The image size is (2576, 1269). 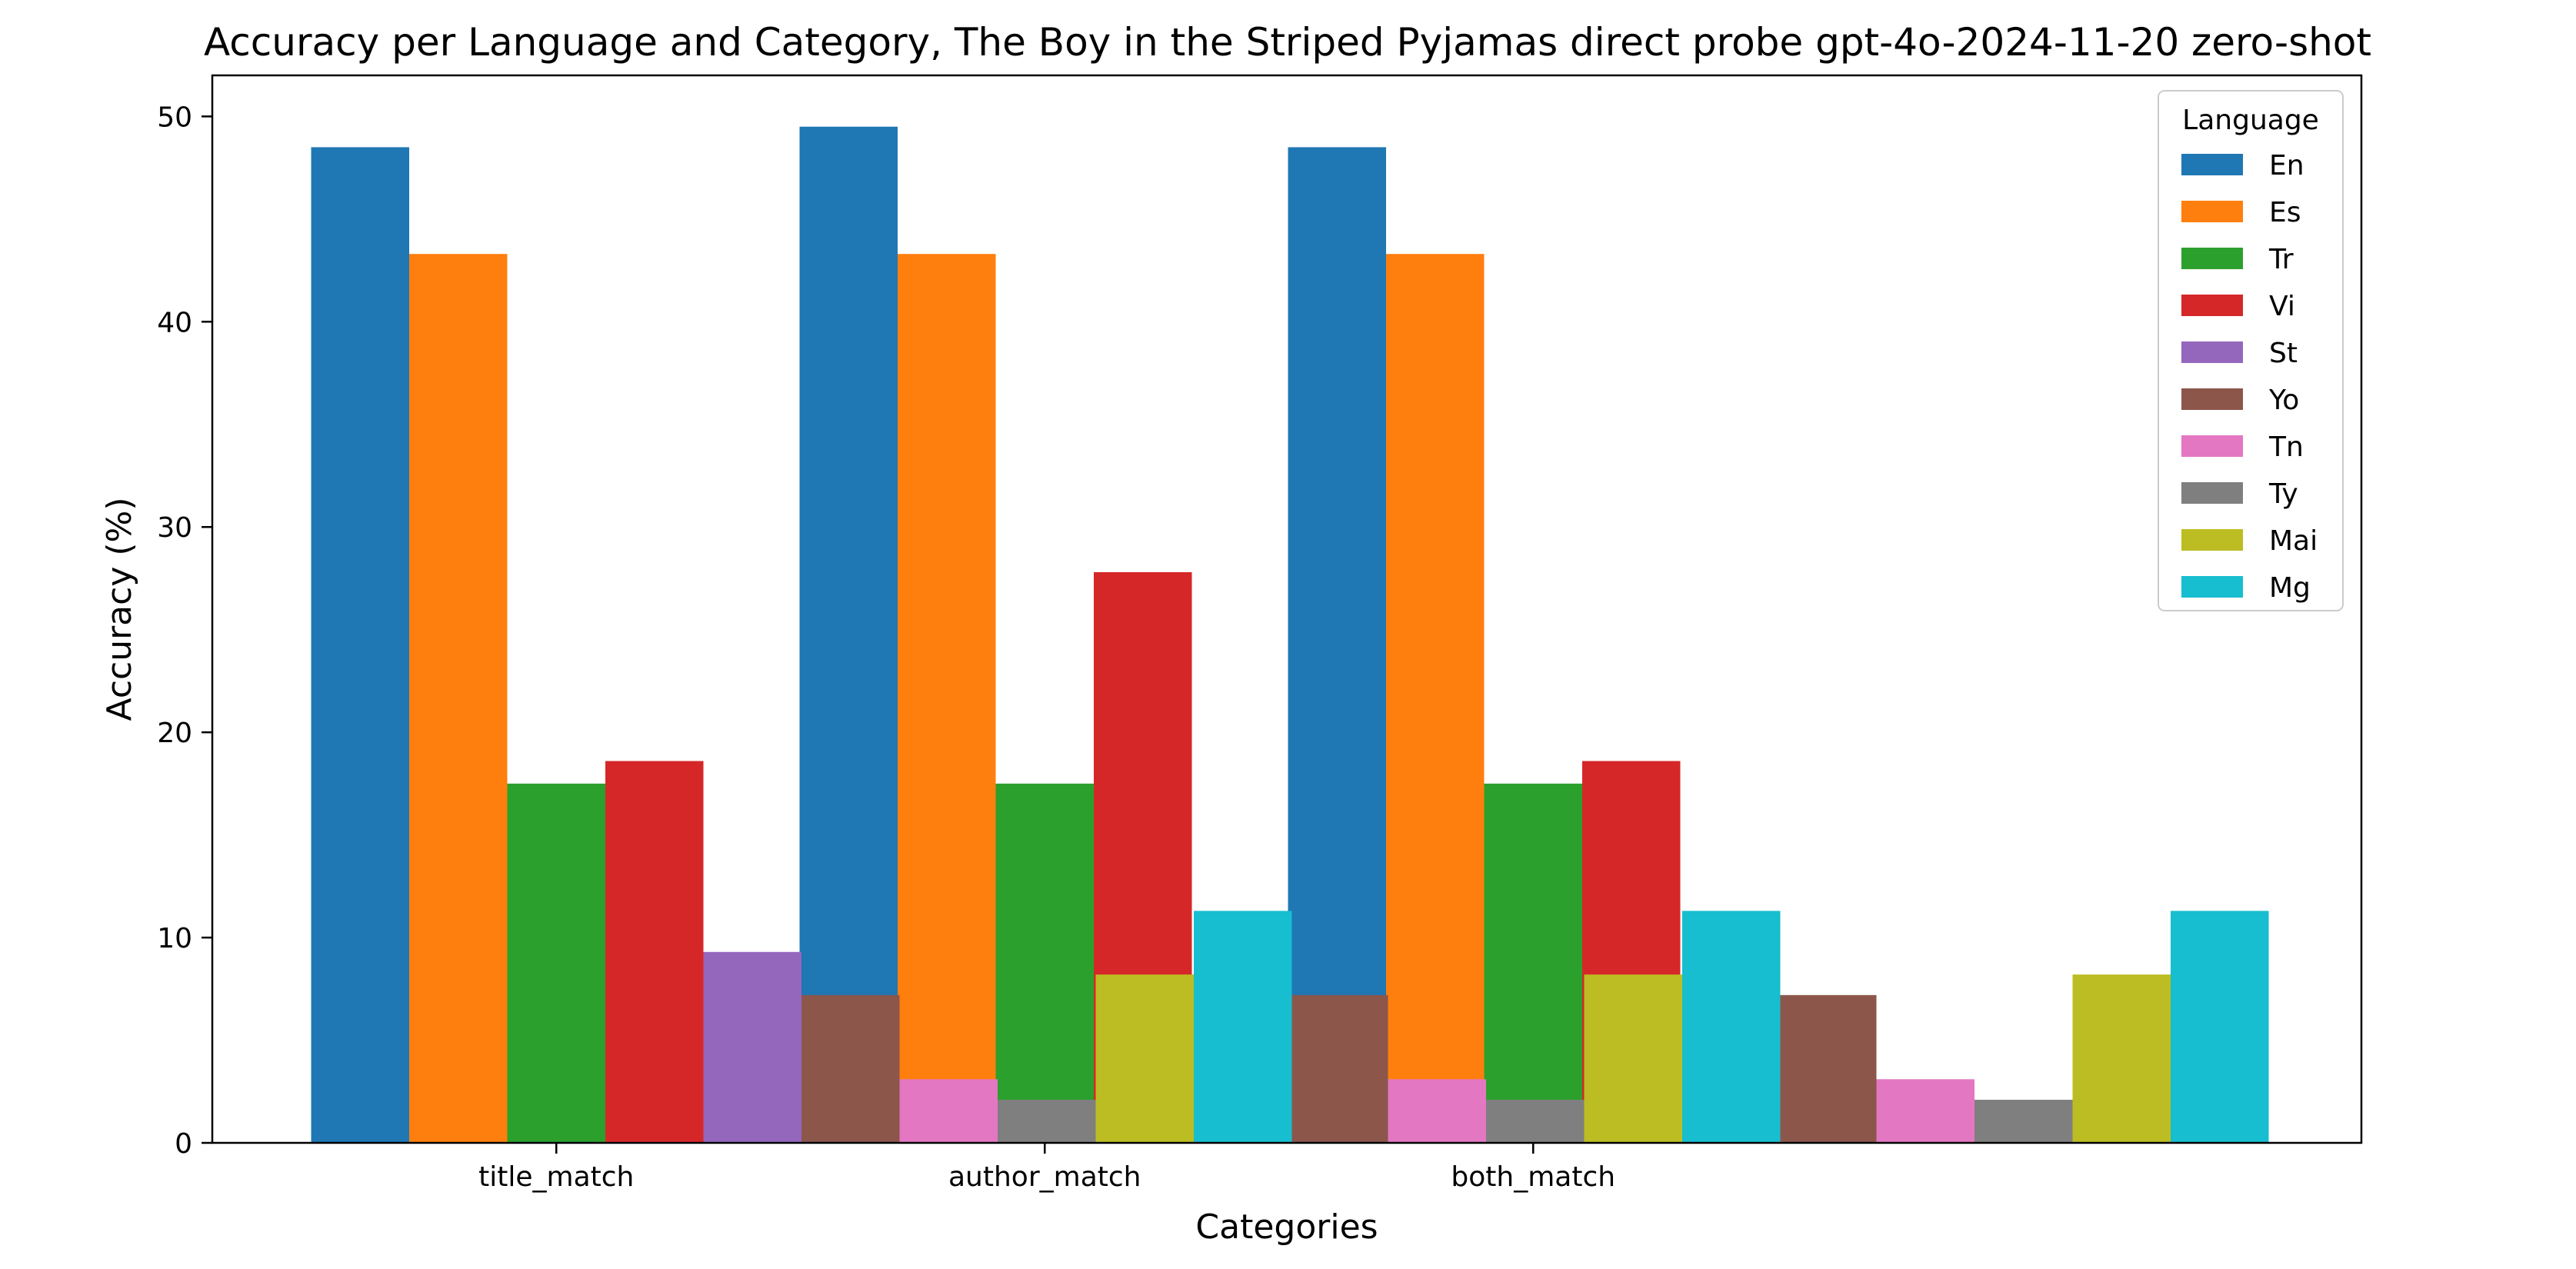 What do you see at coordinates (1044, 1177) in the screenshot?
I see `x-tick-label-author_match: author_match` at bounding box center [1044, 1177].